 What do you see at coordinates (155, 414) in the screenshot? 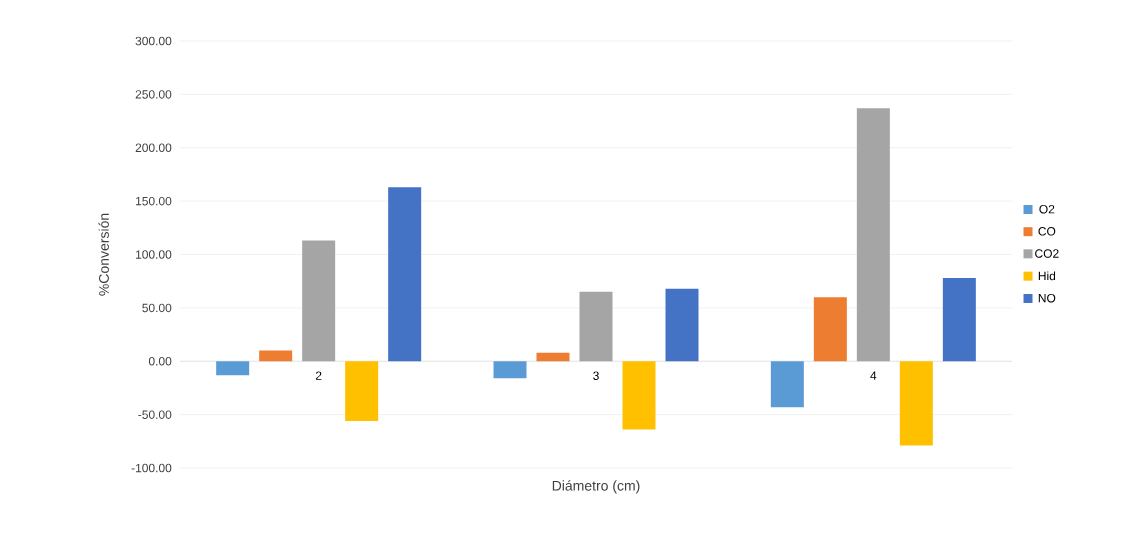
I see `y-tick-label: -50.00` at bounding box center [155, 414].